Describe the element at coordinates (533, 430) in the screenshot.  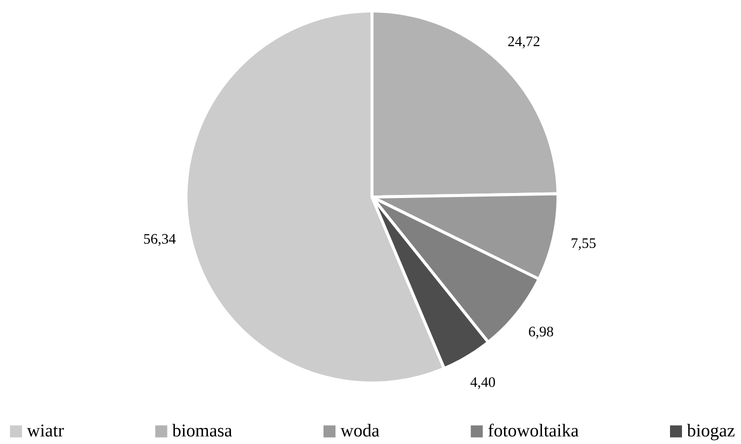
I see `legend-label: fotowoltaika` at that location.